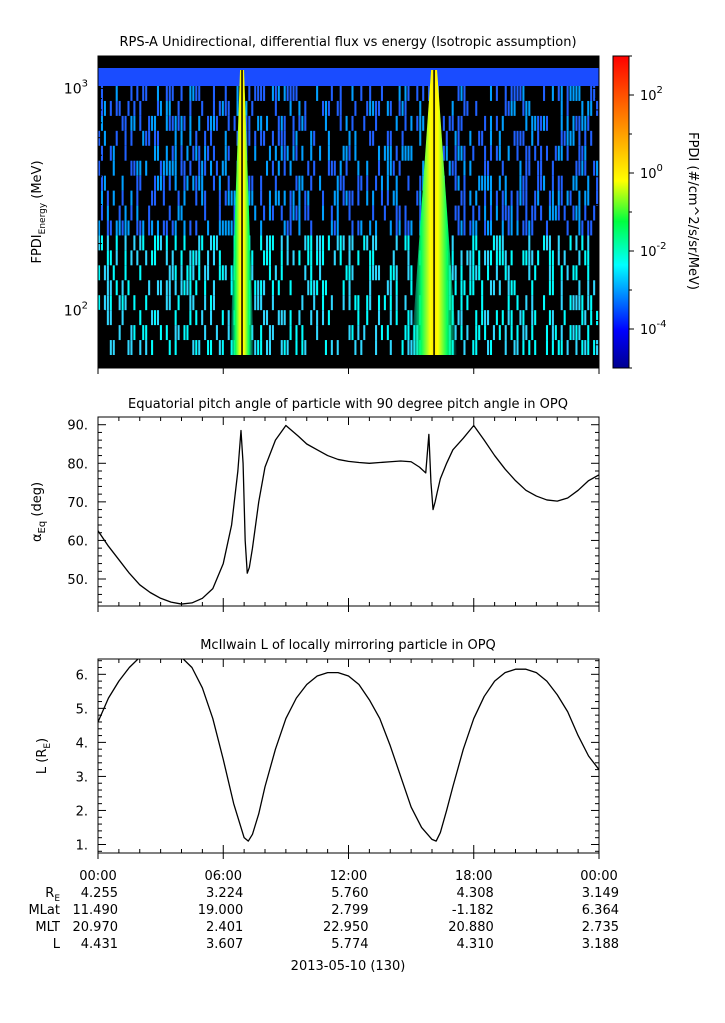 The height and width of the screenshot is (1023, 725). I want to click on colorbar-label: FPDI (#/cm^2/s/sr/MeV), so click(692, 211).